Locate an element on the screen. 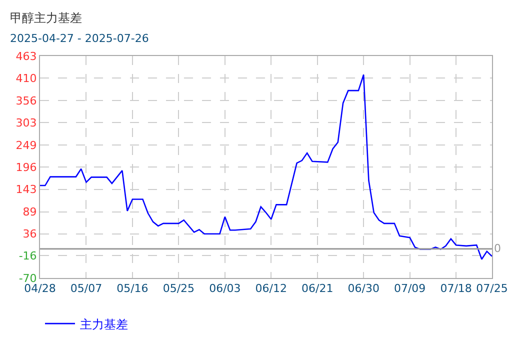 Image resolution: width=520 pixels, height=350 pixels. y-tick-label: 410 is located at coordinates (26, 78).